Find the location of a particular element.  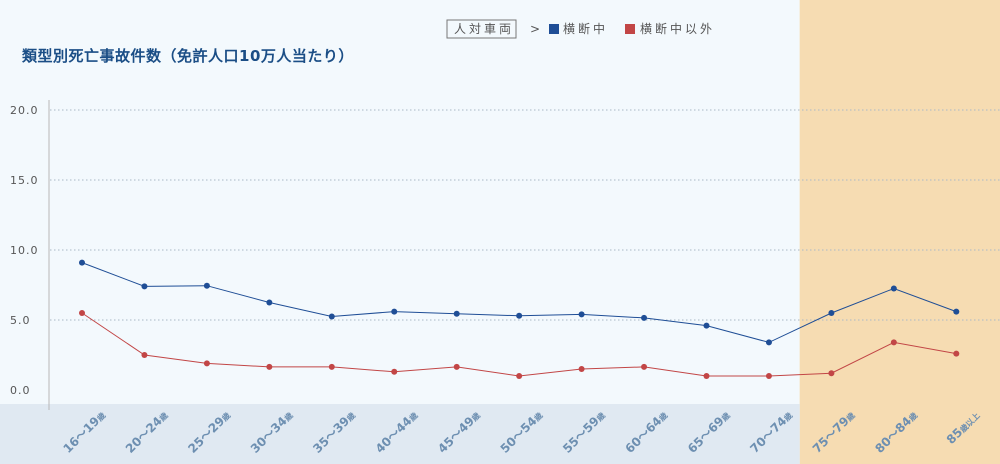

data-point-横断中-75～79歳 is located at coordinates (831, 313).